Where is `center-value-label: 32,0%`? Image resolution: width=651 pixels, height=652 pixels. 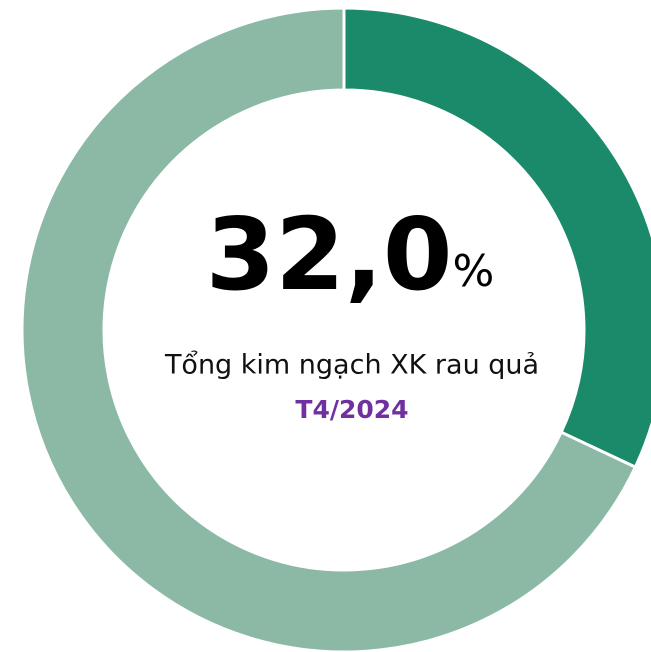
center-value-label: 32,0% is located at coordinates (350, 254).